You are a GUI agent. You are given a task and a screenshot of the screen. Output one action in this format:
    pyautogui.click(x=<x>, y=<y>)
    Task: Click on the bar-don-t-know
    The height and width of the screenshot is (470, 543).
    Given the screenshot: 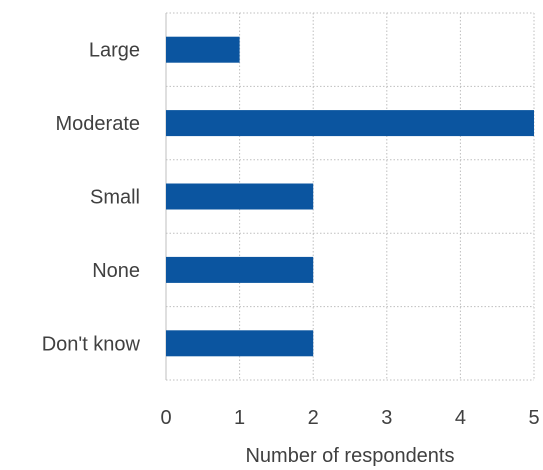 What is the action you would take?
    pyautogui.click(x=239, y=343)
    